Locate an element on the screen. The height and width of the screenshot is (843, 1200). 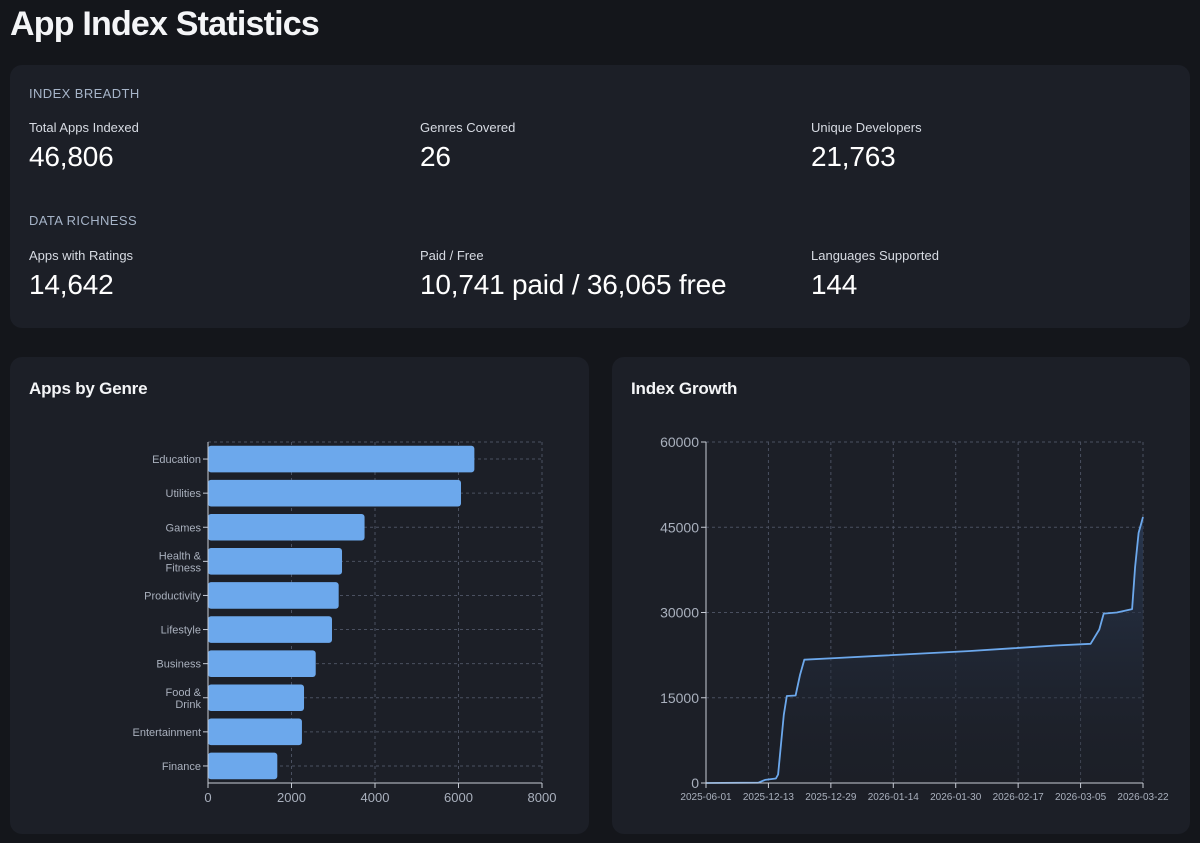
x-tick-label: 2025-06-01 is located at coordinates (706, 797).